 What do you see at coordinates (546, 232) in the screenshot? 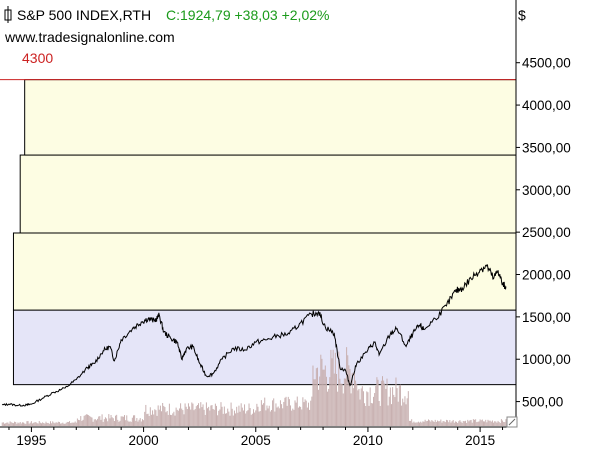
I see `y-tick-label: 2500,00` at bounding box center [546, 232].